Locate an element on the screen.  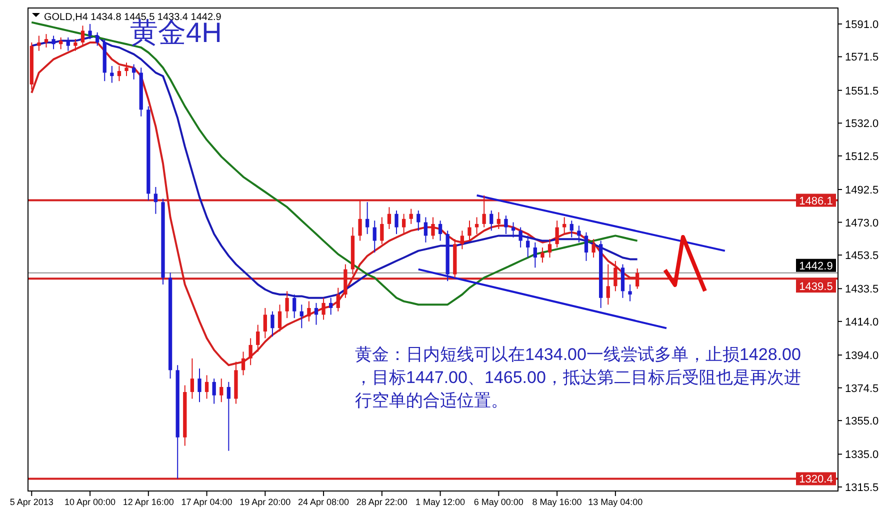
x-tick-label: 1 May 12:00 is located at coordinates (441, 502).